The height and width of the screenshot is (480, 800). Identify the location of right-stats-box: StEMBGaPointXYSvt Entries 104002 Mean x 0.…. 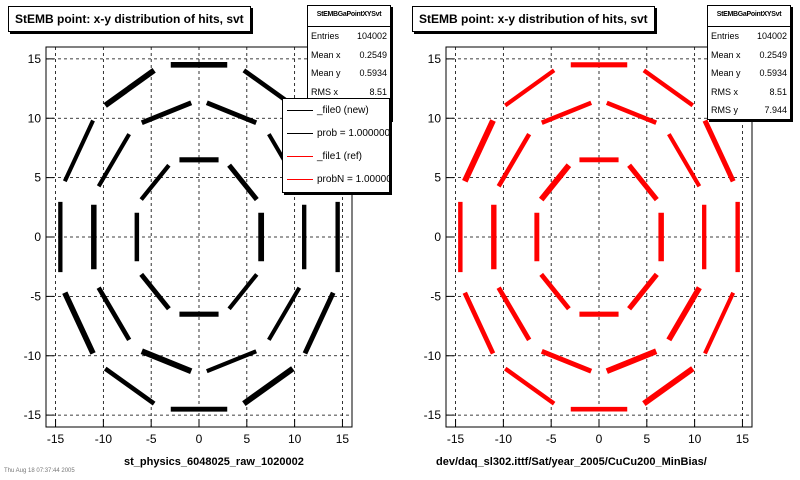
(749, 62).